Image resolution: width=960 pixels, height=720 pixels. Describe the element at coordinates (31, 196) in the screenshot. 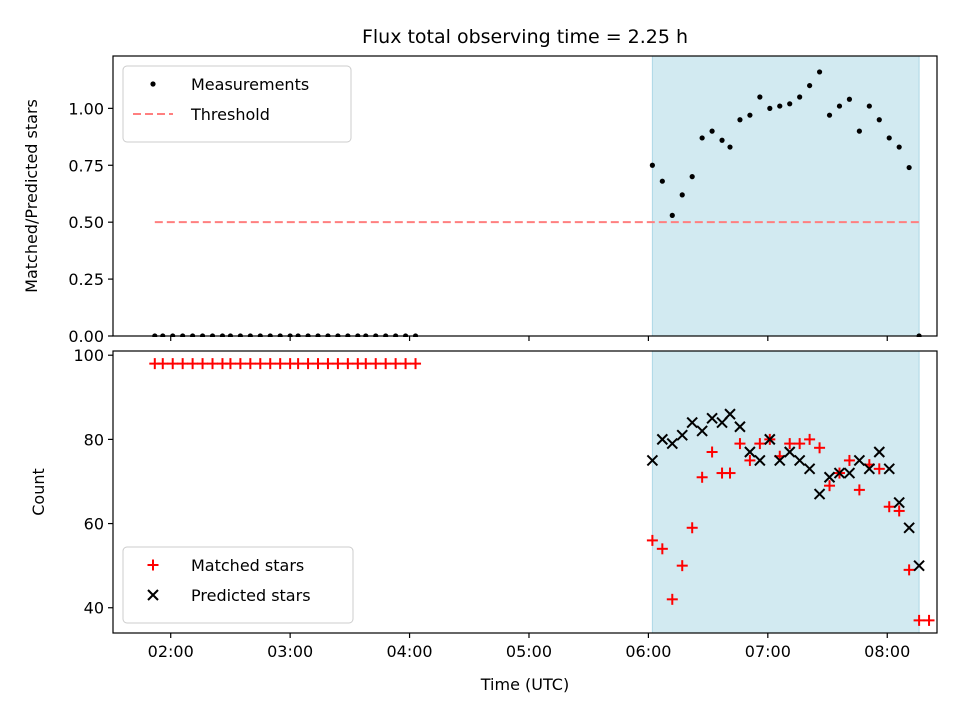

I see `y-axis-label: Matched/Predicted stars` at that location.